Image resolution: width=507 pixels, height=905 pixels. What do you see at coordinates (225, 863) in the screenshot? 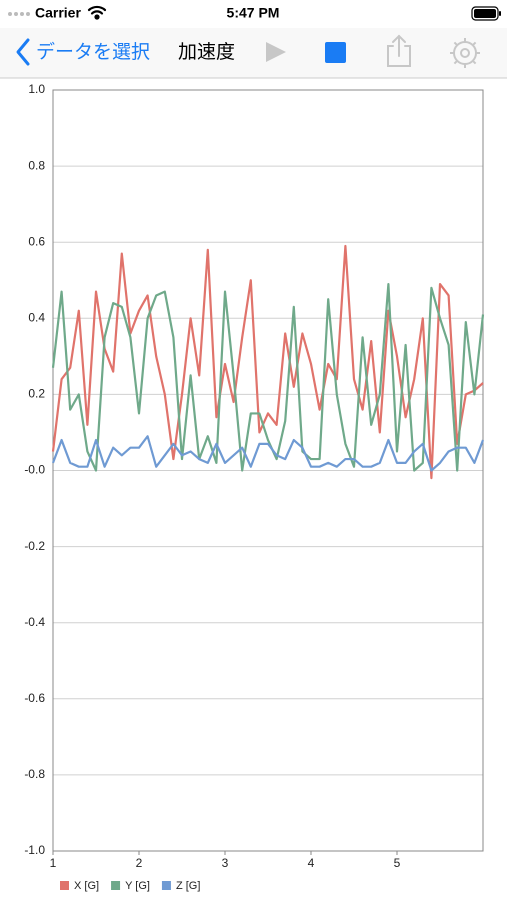
I see `x-tick-label: 3` at bounding box center [225, 863].